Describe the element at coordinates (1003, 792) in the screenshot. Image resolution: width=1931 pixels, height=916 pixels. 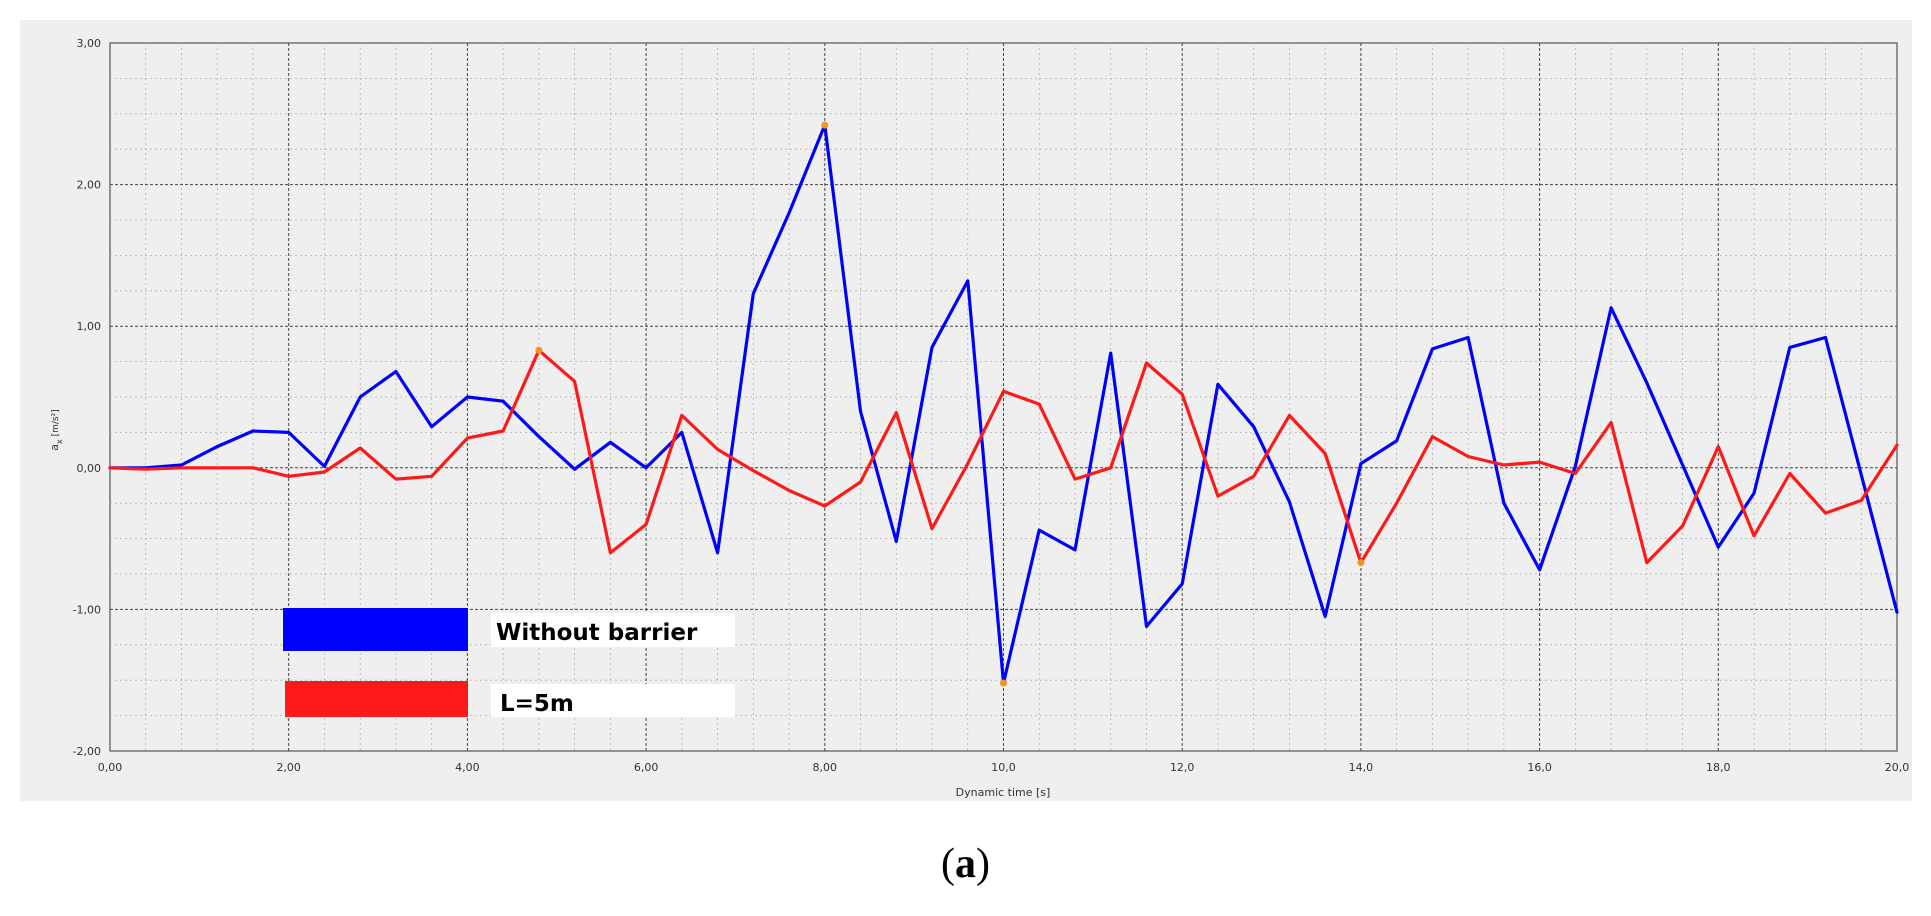
I see `x-axis-label: Dynamic time [s]` at that location.